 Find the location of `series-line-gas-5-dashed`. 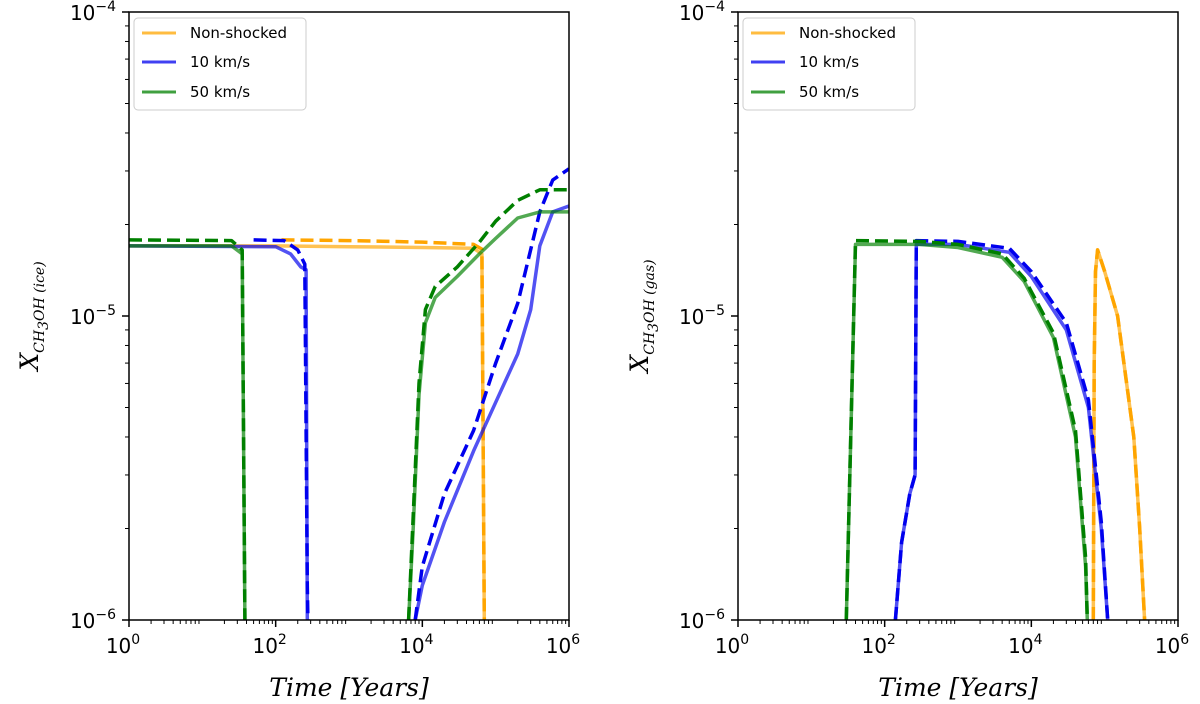

series-line-gas-5-dashed is located at coordinates (967, 429).